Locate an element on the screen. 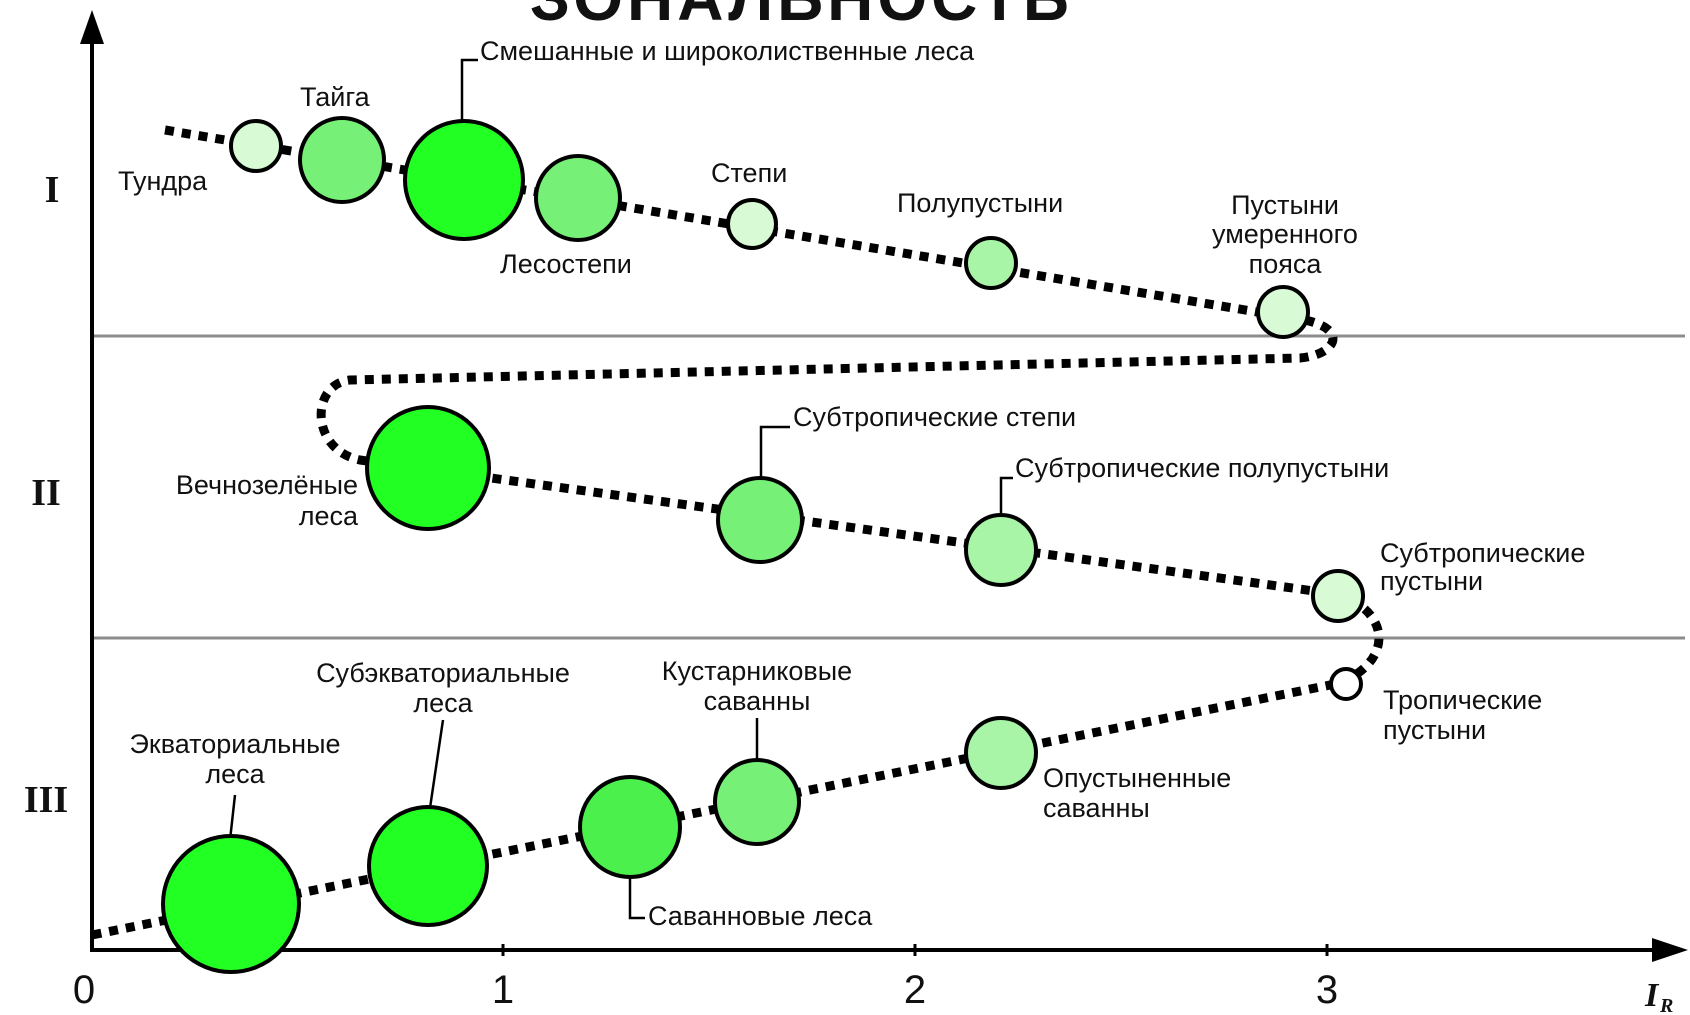  forest-steppe-circle is located at coordinates (578, 198).